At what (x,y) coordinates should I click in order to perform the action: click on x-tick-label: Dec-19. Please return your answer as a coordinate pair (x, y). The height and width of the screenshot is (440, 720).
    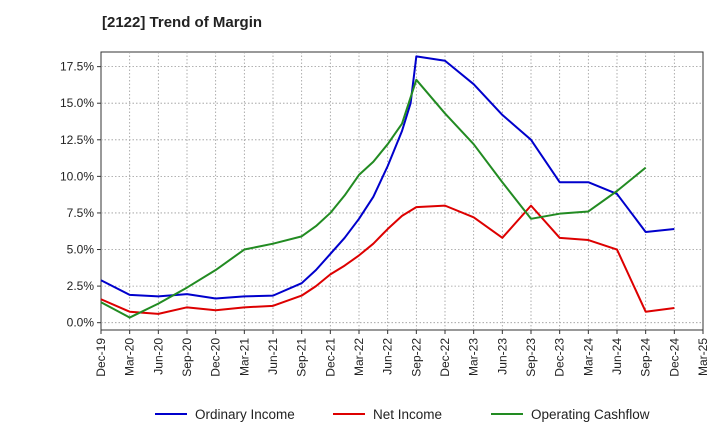
    Looking at the image, I should click on (101, 357).